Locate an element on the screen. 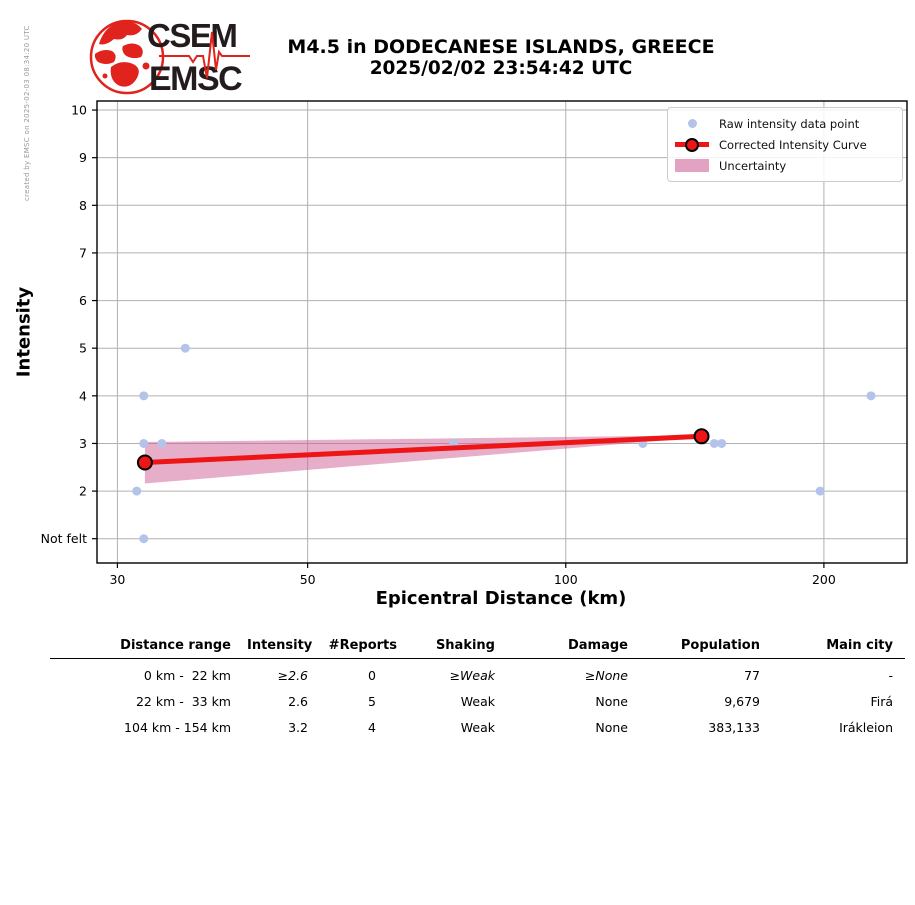  chart-title: M4.5 in DODECANESE ISLANDS, GREECE is located at coordinates (501, 47).